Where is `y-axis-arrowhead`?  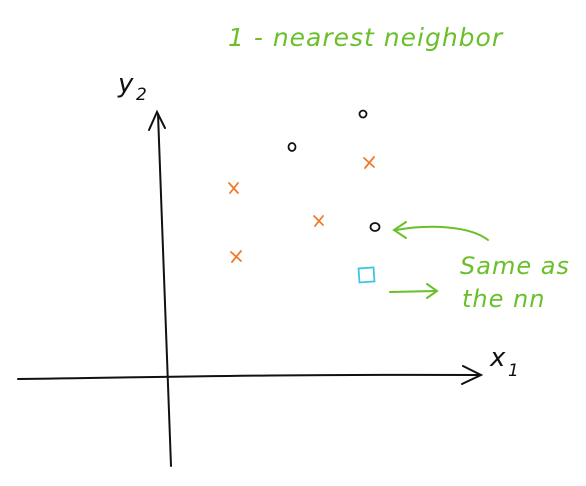 y-axis-arrowhead is located at coordinates (157, 120).